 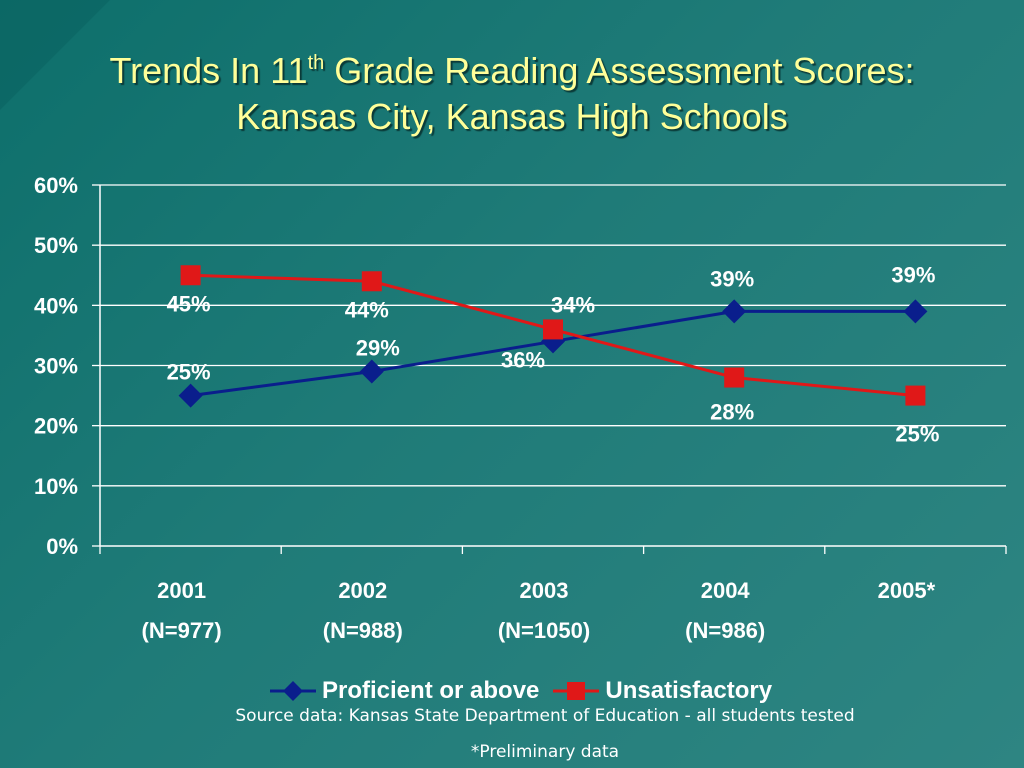 What do you see at coordinates (182, 630) in the screenshot?
I see `x-tick-sublabel: (N=977)` at bounding box center [182, 630].